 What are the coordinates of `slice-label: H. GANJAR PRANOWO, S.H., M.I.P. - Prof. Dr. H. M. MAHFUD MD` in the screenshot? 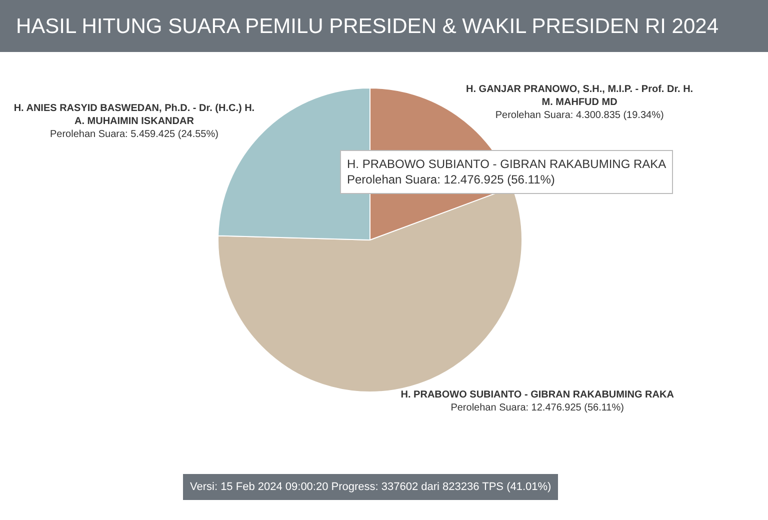 It's located at (580, 96).